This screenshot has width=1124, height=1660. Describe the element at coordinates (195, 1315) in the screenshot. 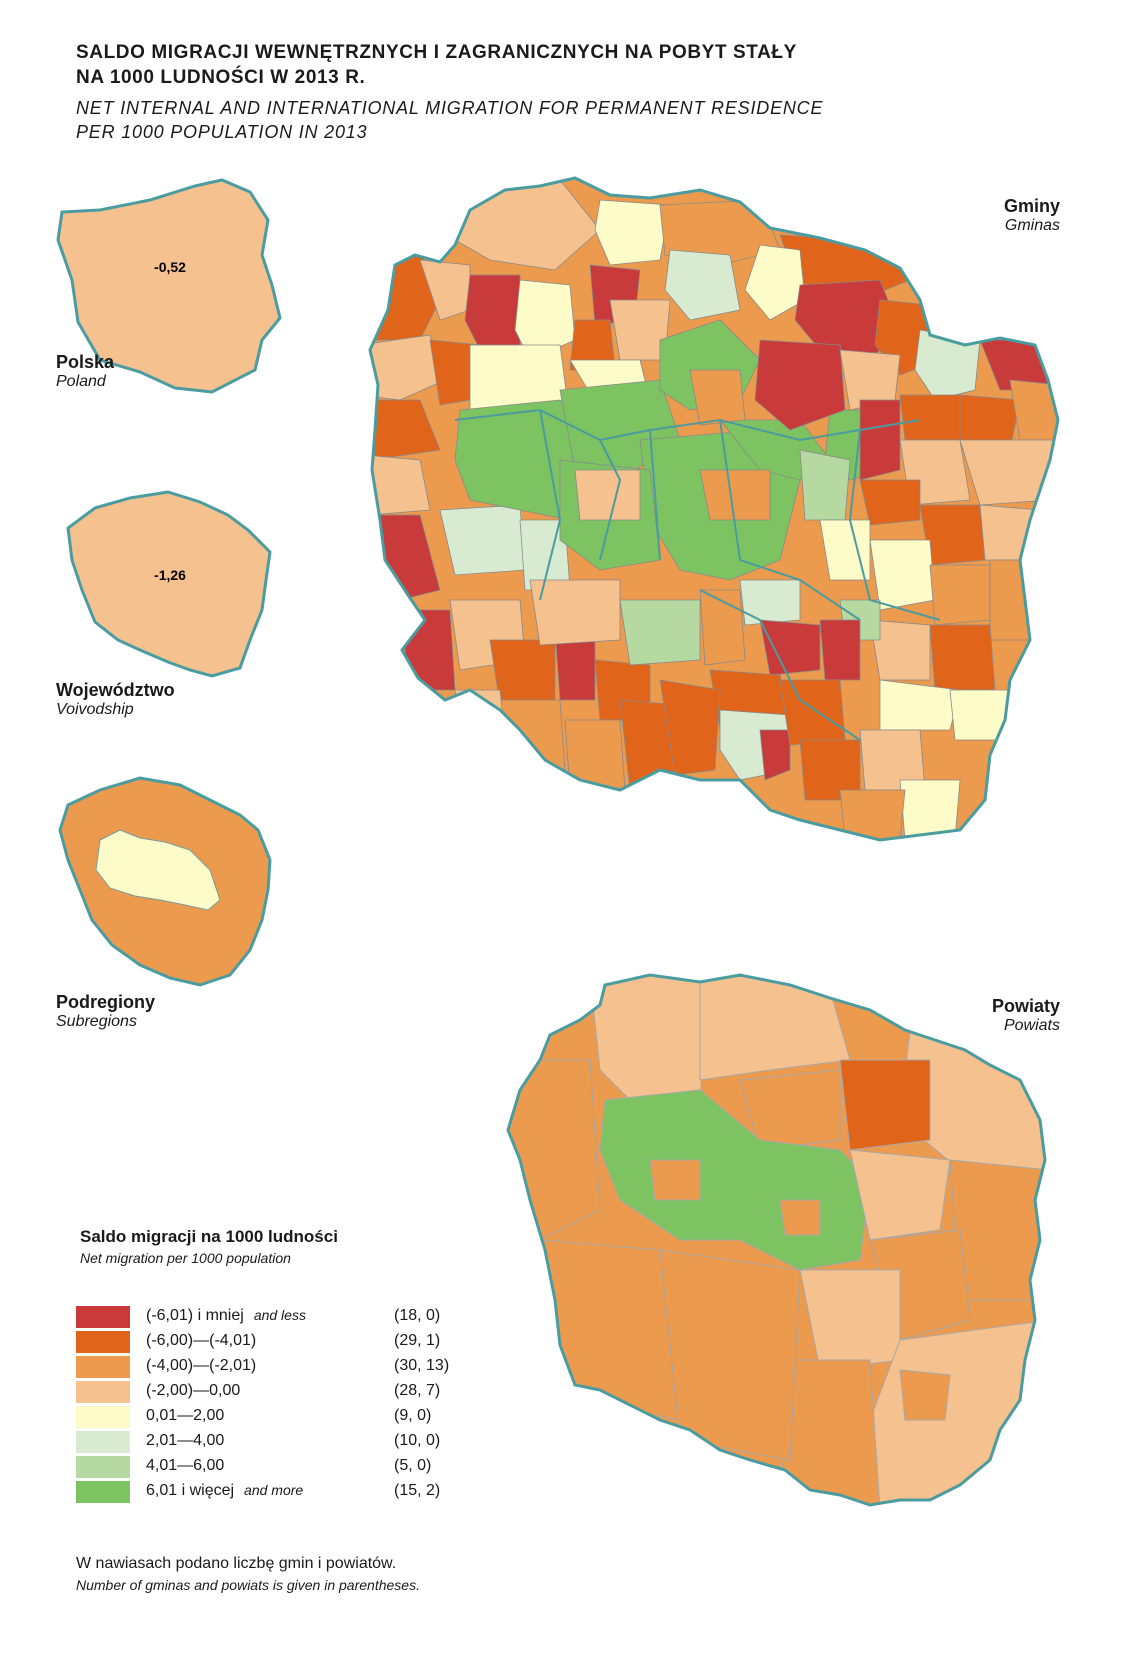

I see `legend-label: (-6,01) i mniej` at that location.